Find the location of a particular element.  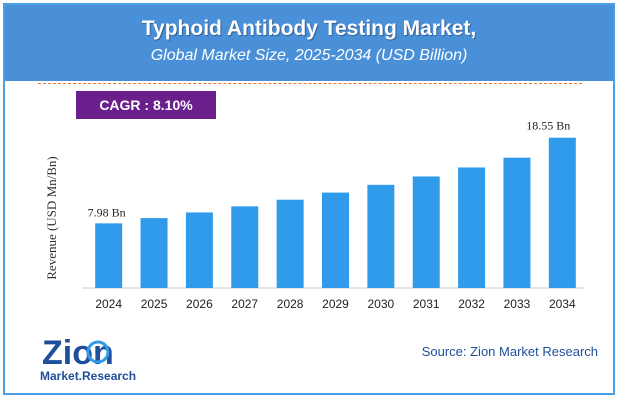

x-tick-label-2025: 2025 is located at coordinates (154, 304).